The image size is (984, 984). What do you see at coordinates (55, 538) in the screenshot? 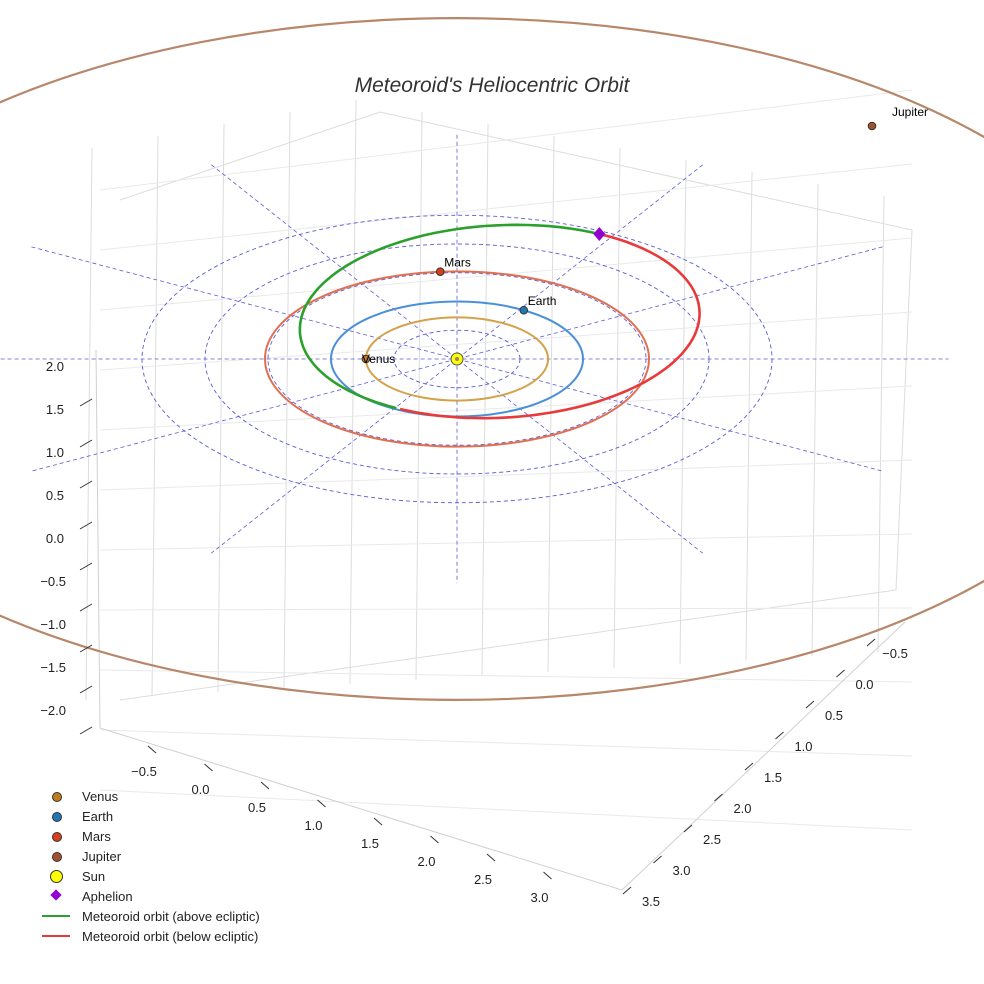
I see `z-tick-label: 0.0` at bounding box center [55, 538].